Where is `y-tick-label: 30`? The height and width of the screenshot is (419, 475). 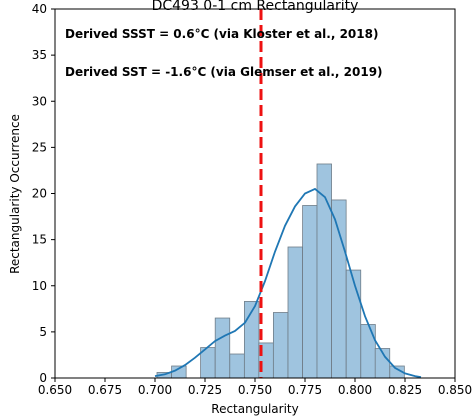 y-tick-label: 30 is located at coordinates (39, 101).